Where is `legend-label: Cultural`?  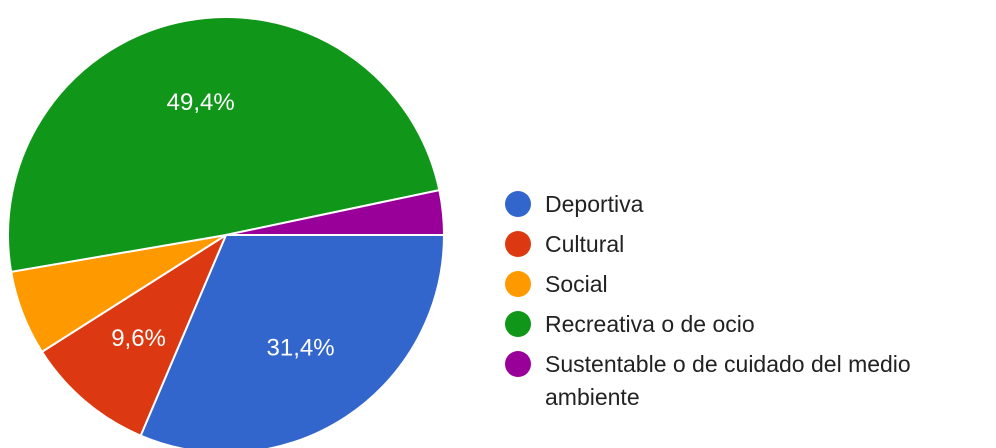 legend-label: Cultural is located at coordinates (585, 244).